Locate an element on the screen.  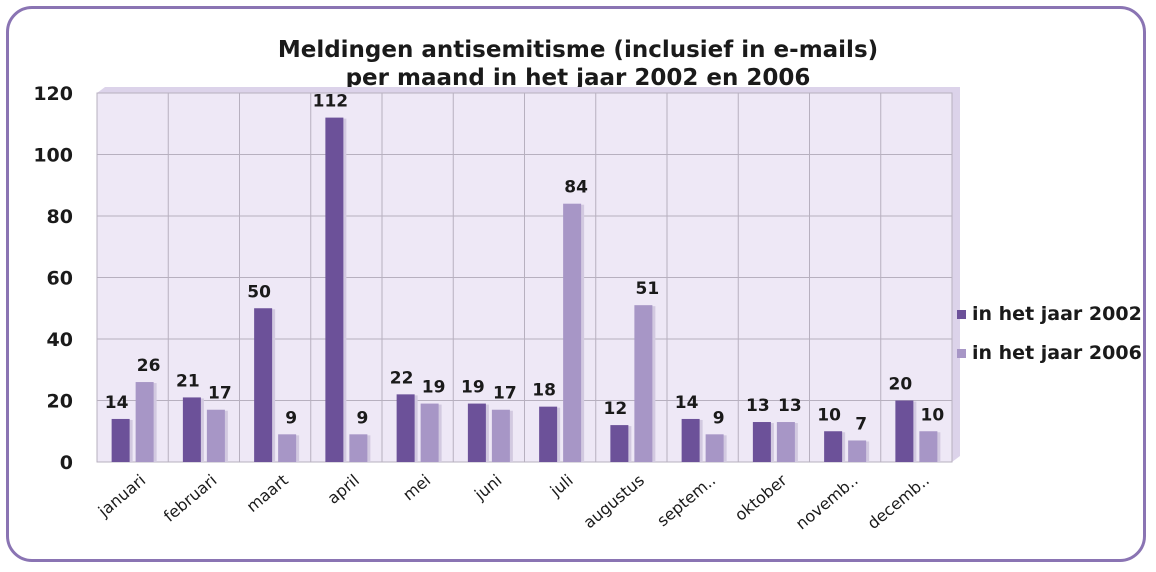
data-label-2002: 19 is located at coordinates (473, 388).